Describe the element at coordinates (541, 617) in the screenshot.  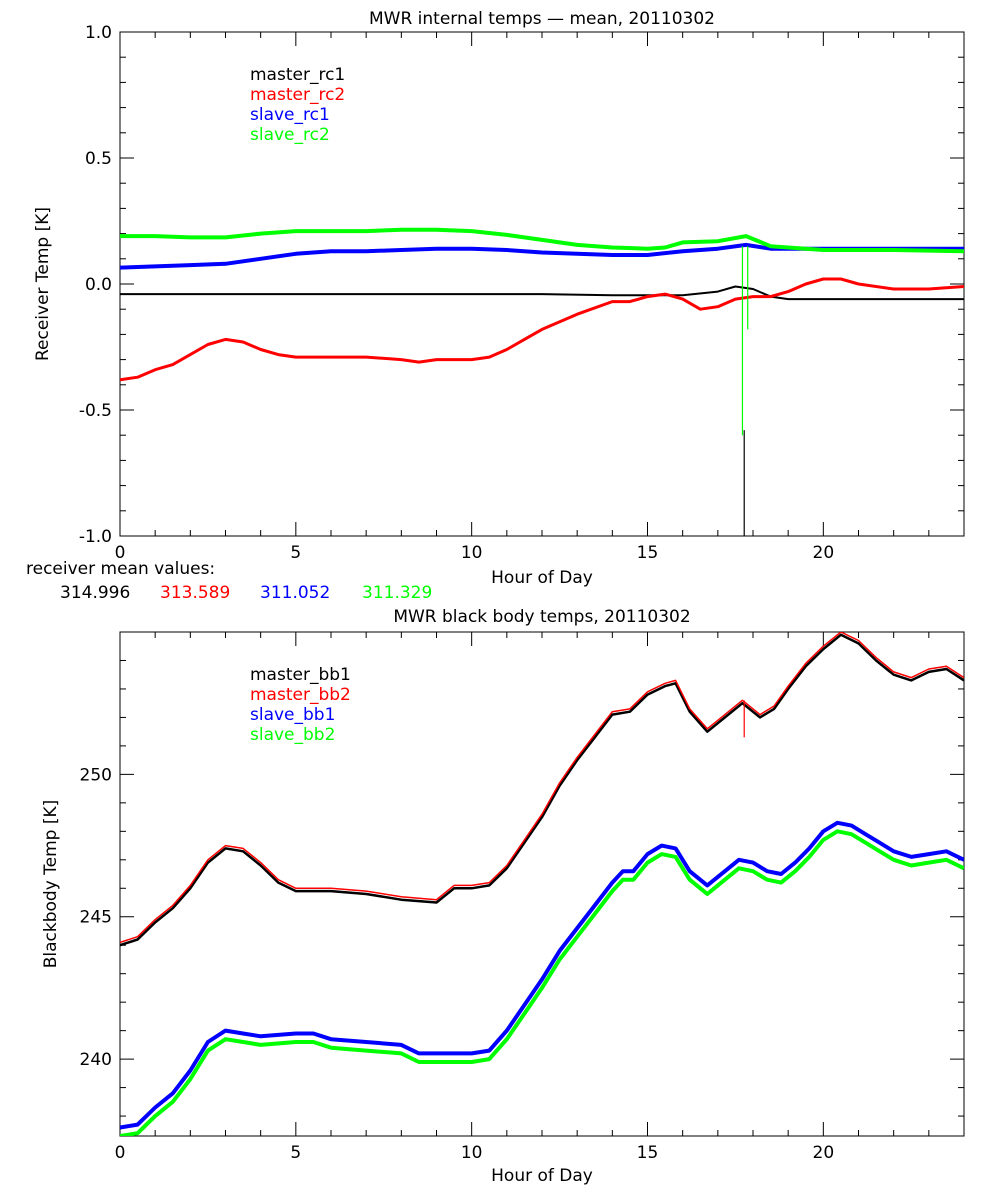
I see `blackbody-chart-title: MWR black body temps, 20110302` at that location.